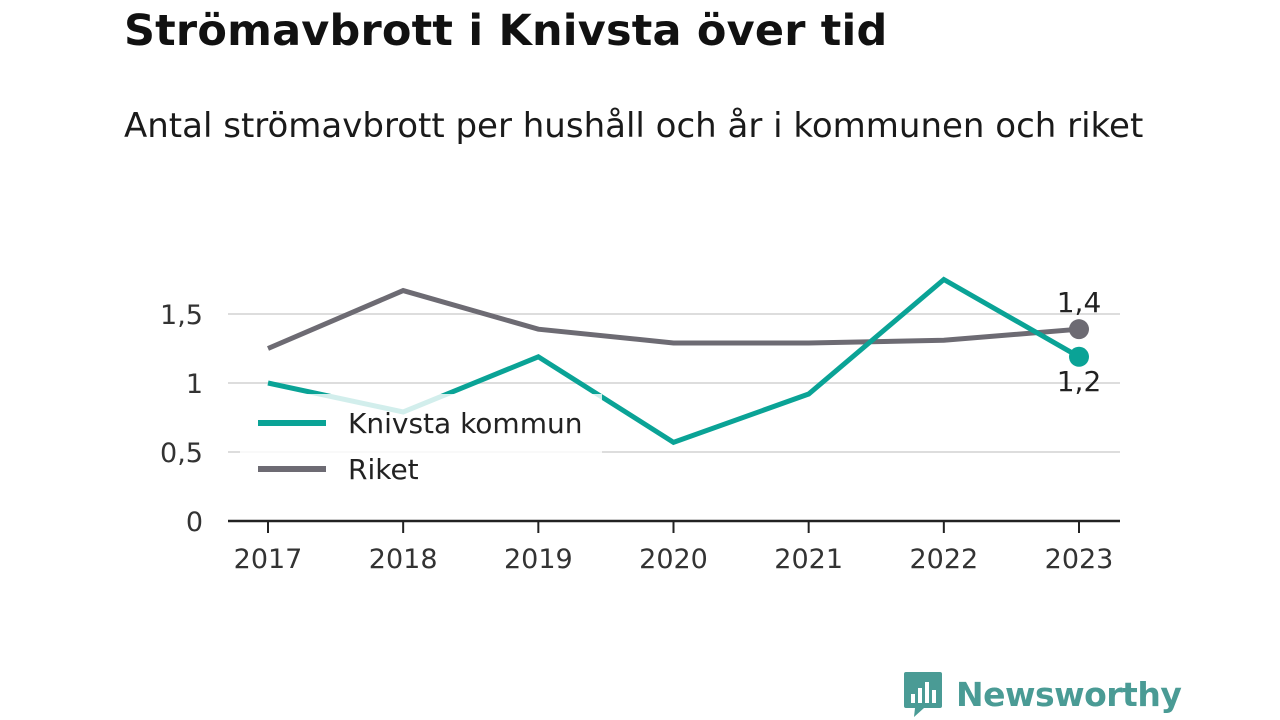 The image size is (1280, 720). Describe the element at coordinates (1069, 694) in the screenshot. I see `brand-name: Newsworthy` at that location.